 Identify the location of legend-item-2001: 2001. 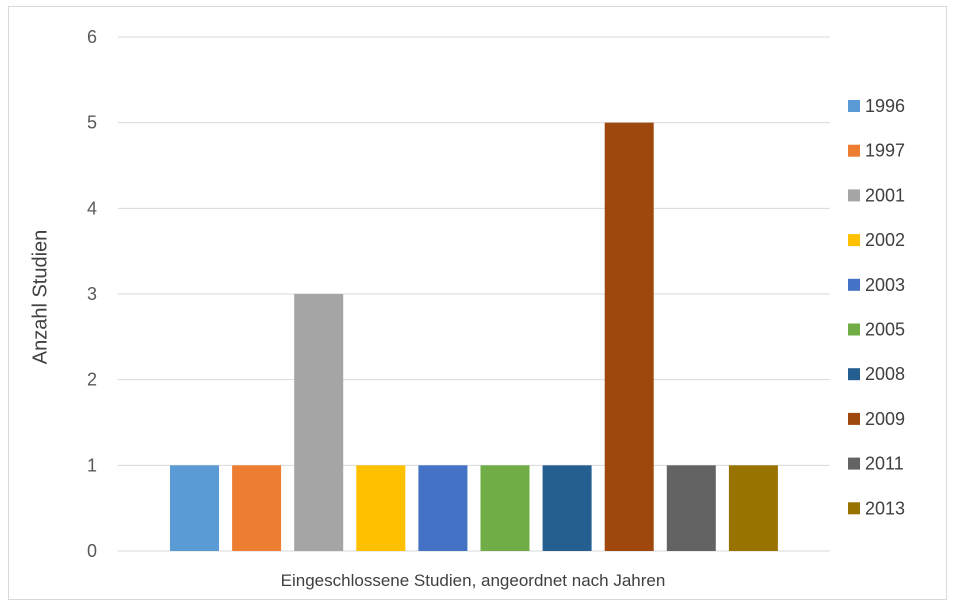
(876, 195).